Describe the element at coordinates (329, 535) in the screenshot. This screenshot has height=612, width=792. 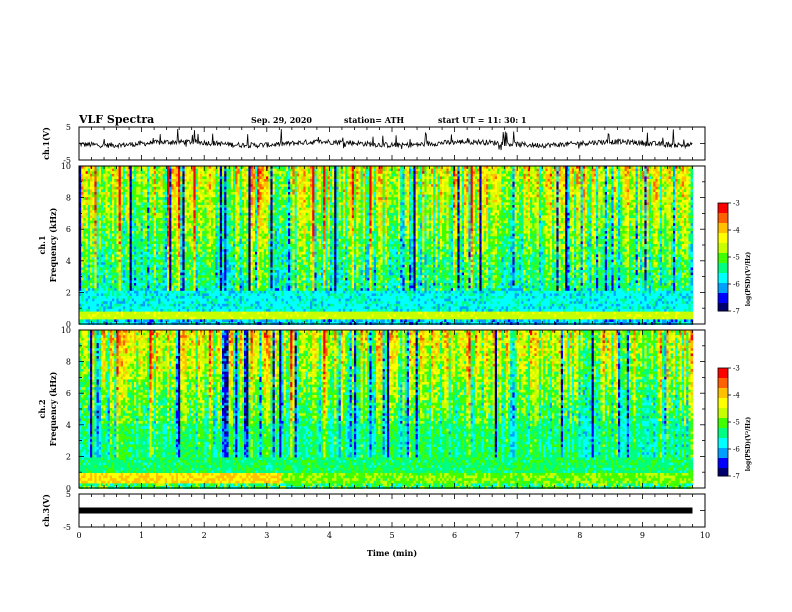
I see `x-tick-label: 4` at that location.